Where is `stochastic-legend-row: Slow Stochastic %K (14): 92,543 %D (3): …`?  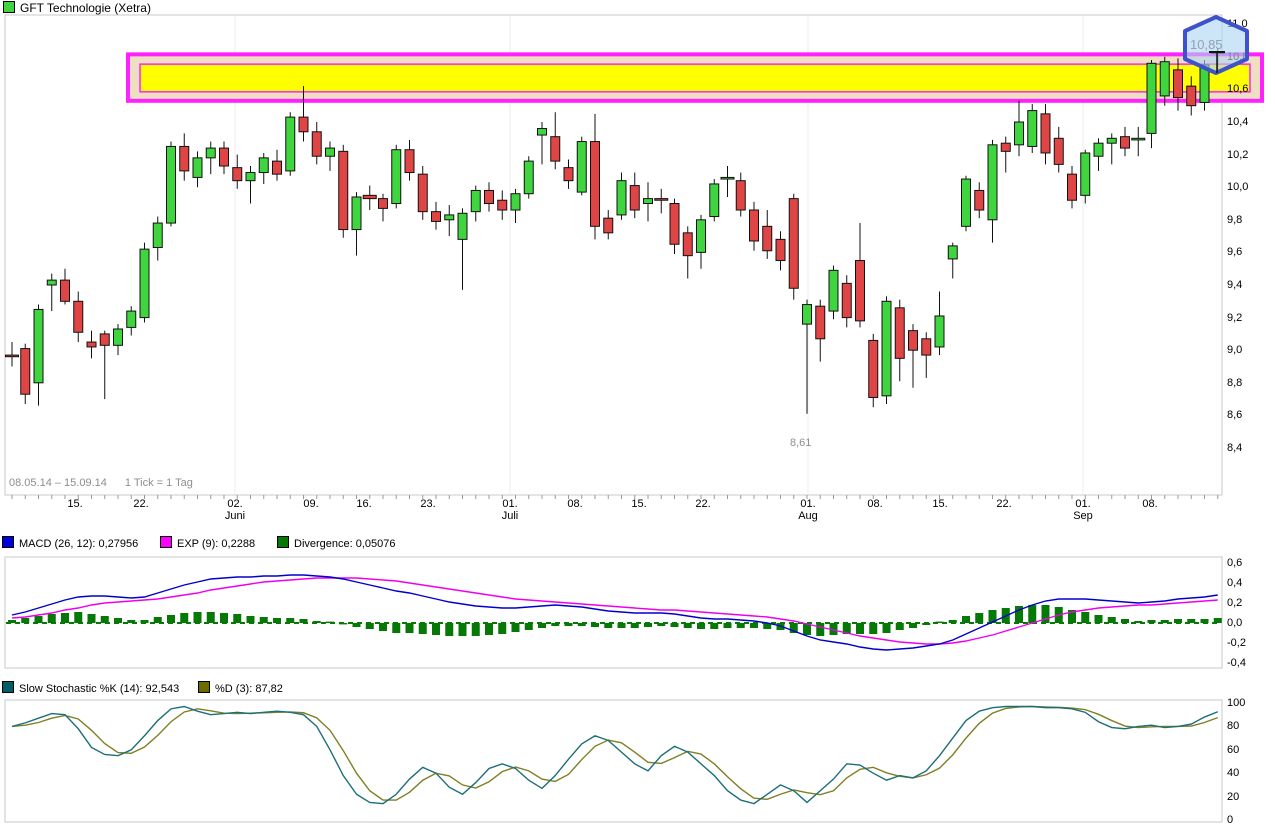 stochastic-legend-row: Slow Stochastic %K (14): 92,543 %D (3): … is located at coordinates (637, 688).